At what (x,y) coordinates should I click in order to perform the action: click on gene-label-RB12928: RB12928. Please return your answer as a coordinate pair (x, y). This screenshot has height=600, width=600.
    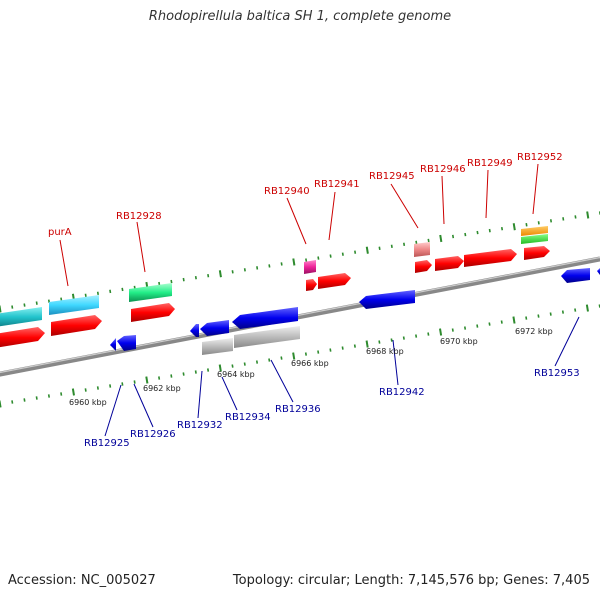
    Looking at the image, I should click on (139, 216).